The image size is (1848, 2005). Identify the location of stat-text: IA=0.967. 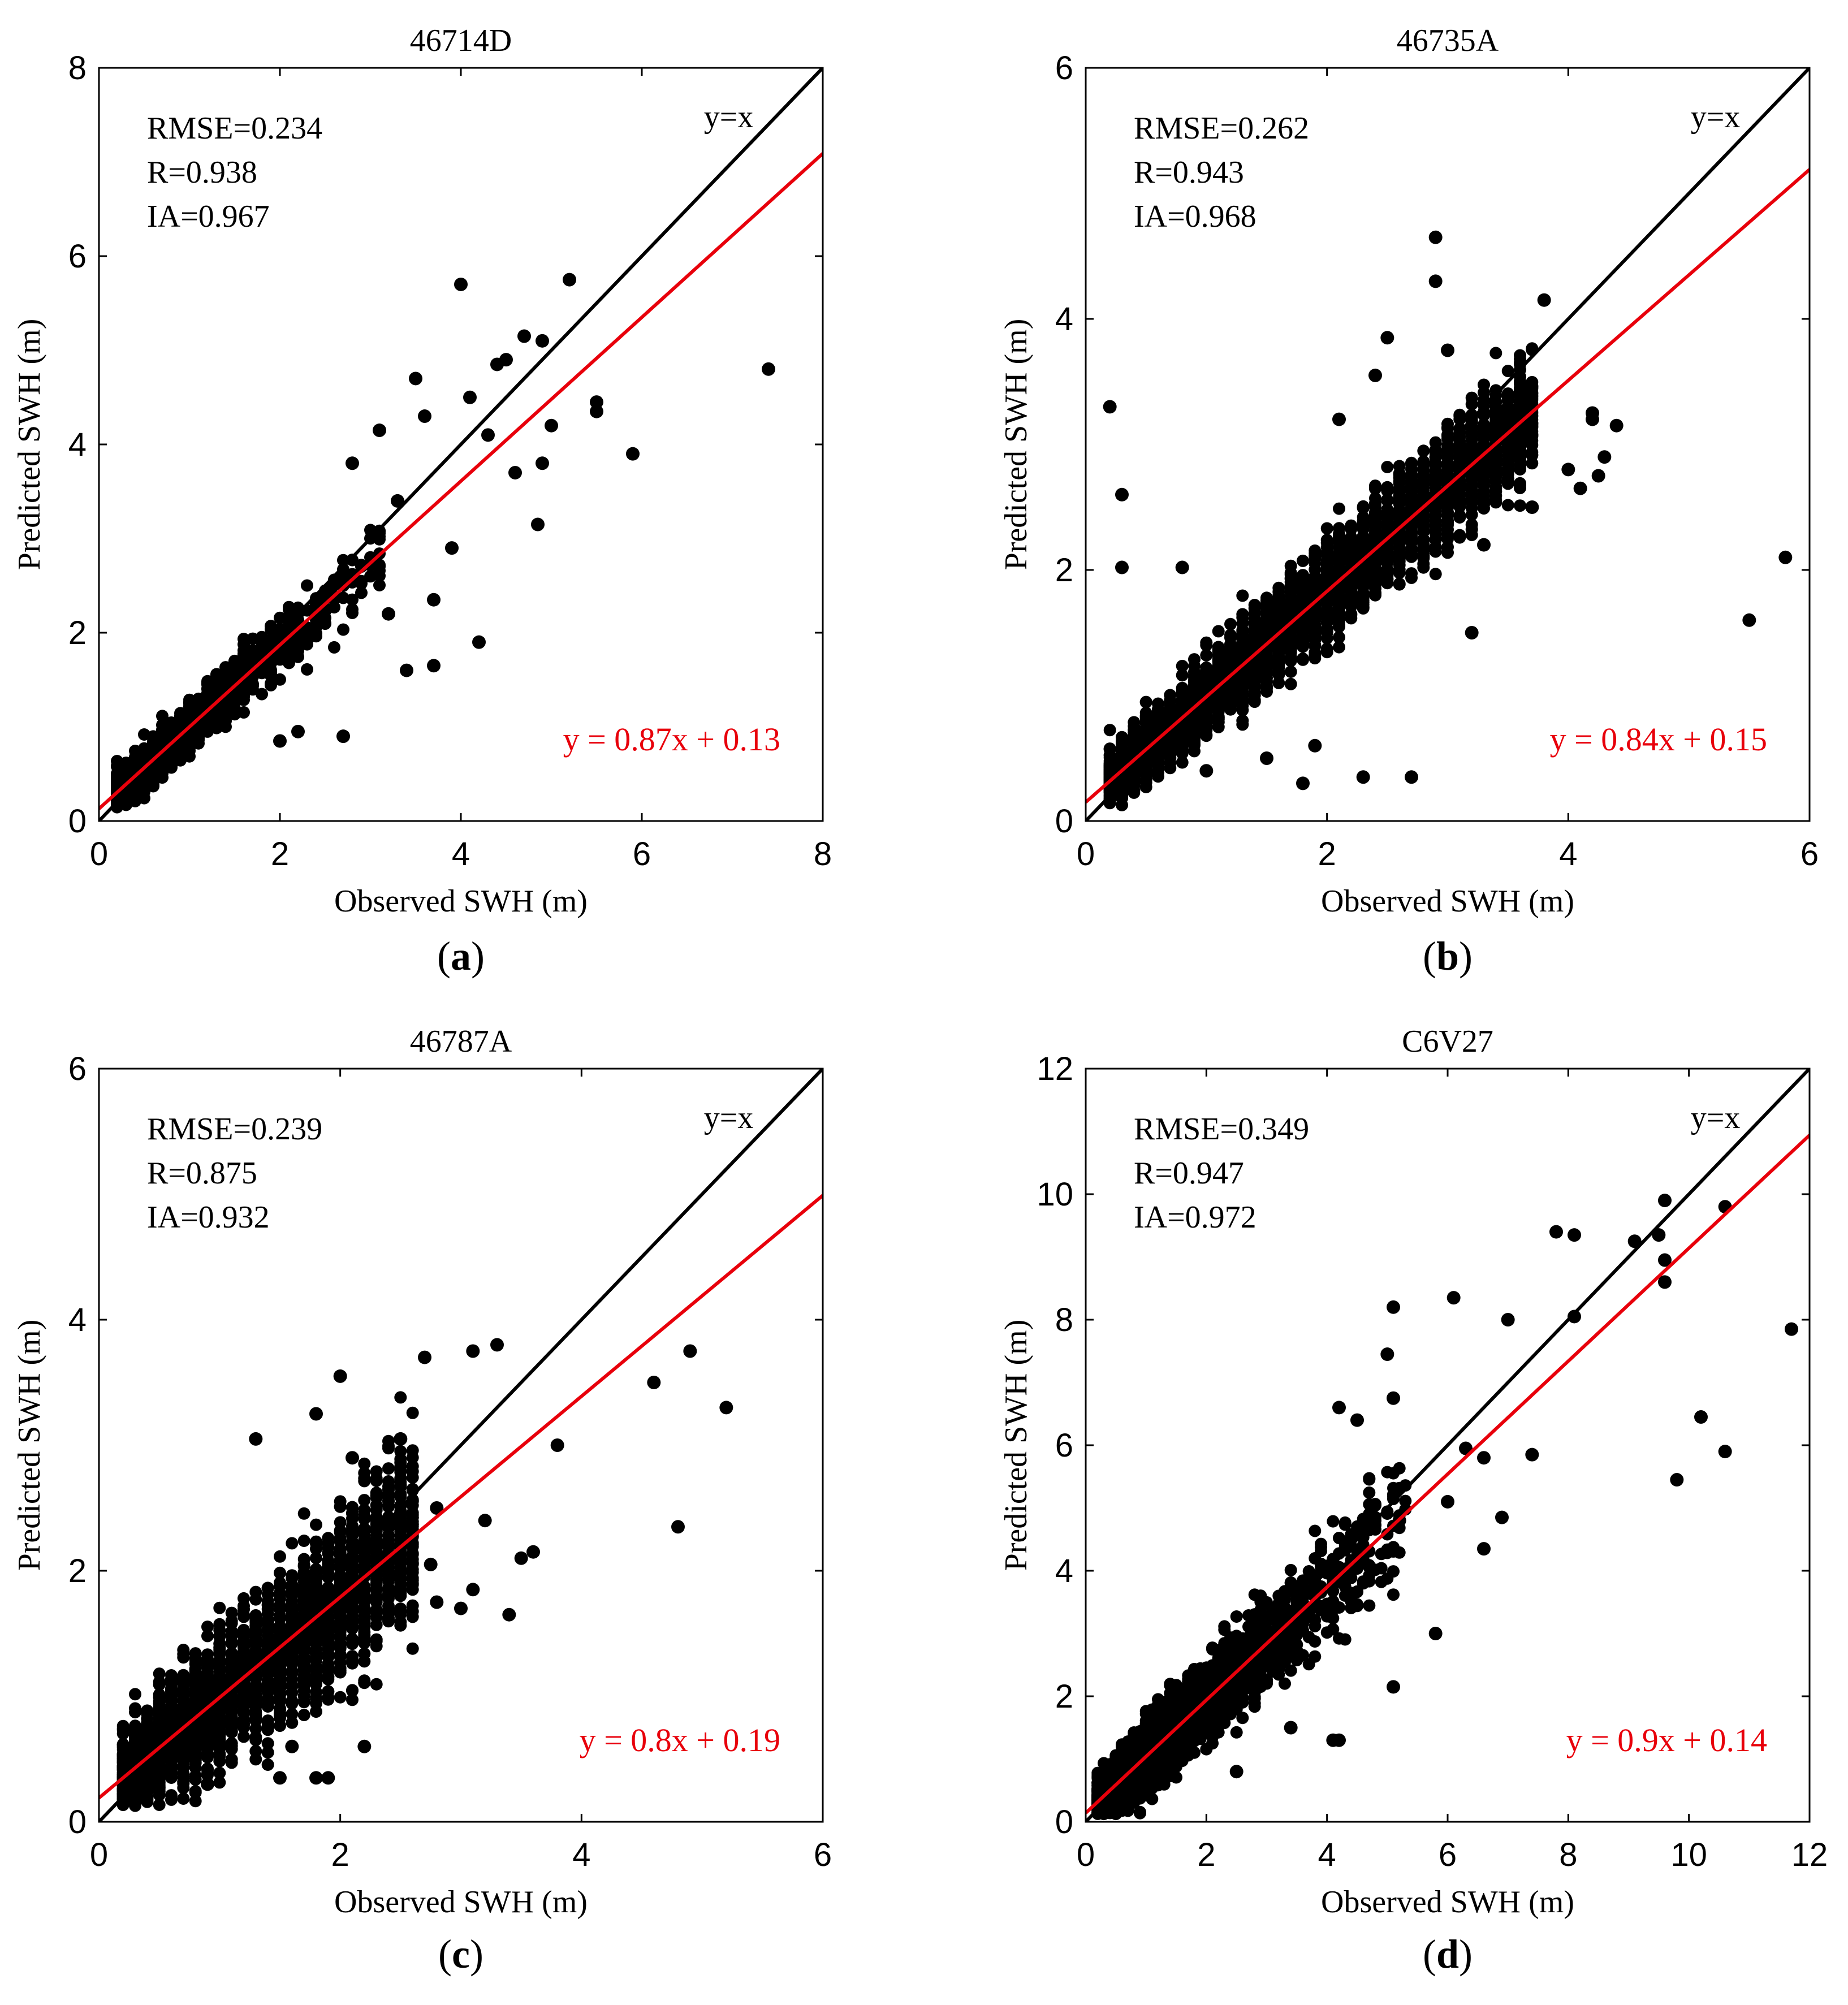
(209, 217).